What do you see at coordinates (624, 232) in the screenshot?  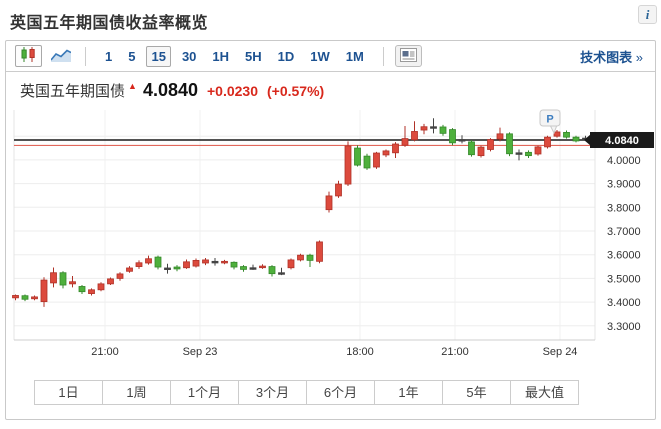 I see `y-axis-label: 3.7000` at bounding box center [624, 232].